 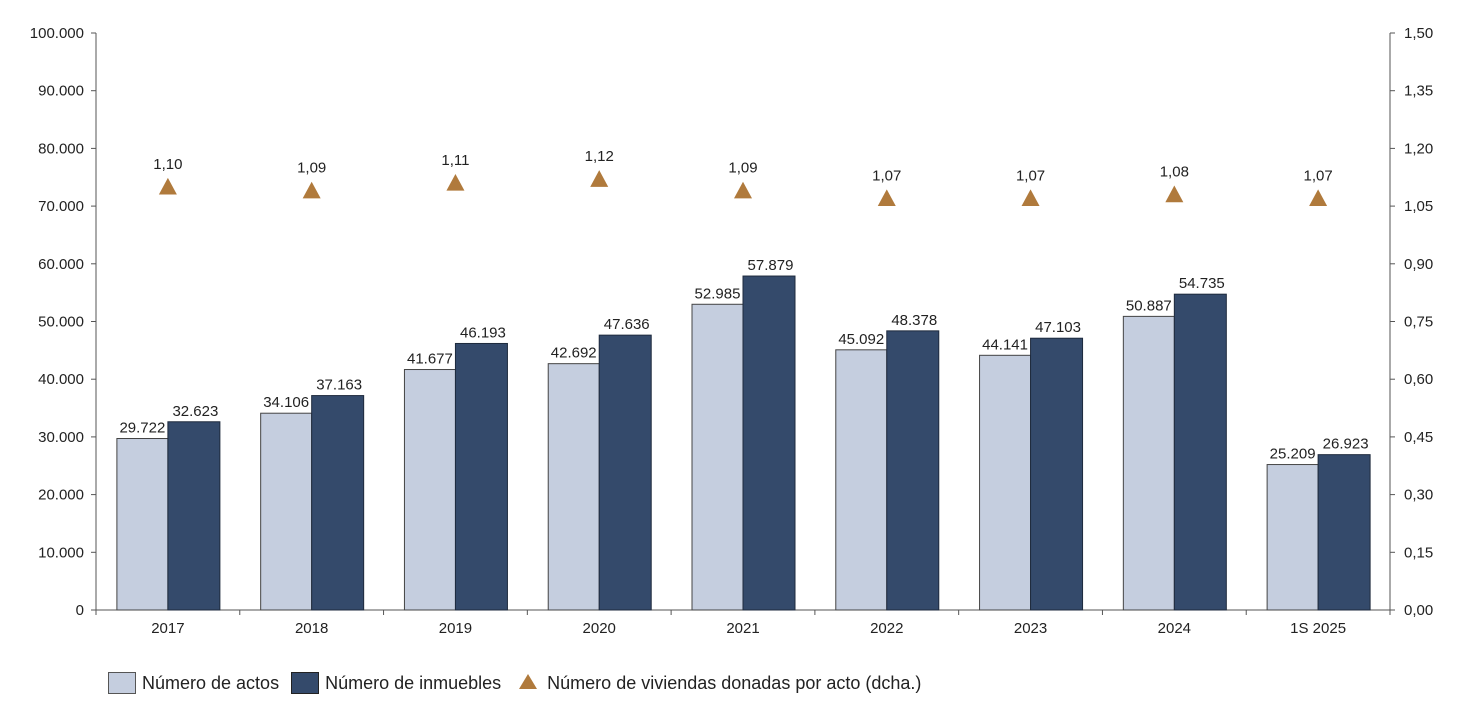 I want to click on data-label-actos: 25.209, so click(x=1293, y=454).